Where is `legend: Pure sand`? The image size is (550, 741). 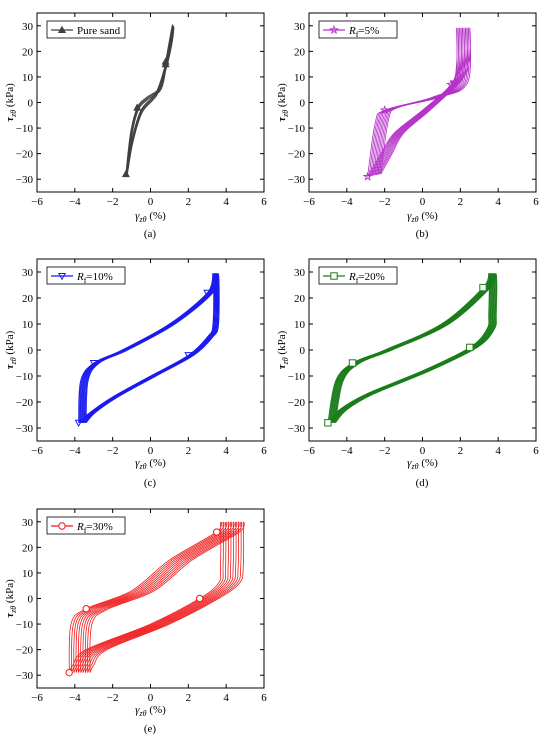 legend: Pure sand is located at coordinates (86, 29).